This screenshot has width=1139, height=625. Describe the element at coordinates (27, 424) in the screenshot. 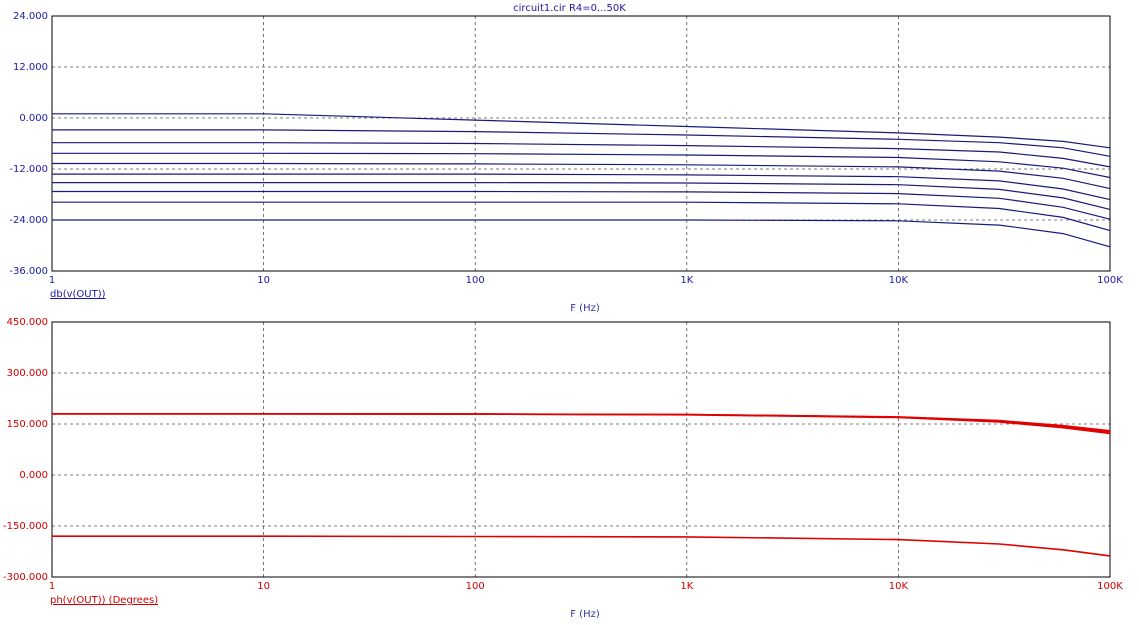

I see `y-tick-label: 150.000` at that location.